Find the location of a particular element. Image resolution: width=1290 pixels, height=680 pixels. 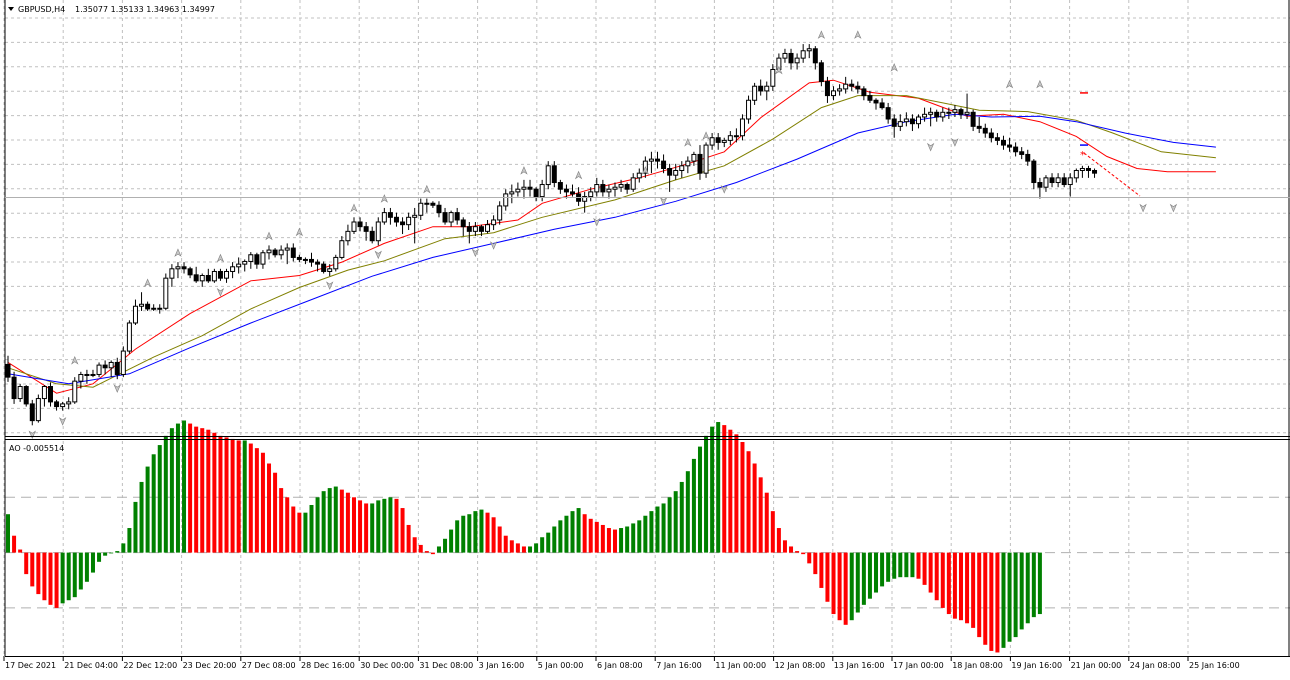

fractal-up-arrow-icon is located at coordinates (269, 236).